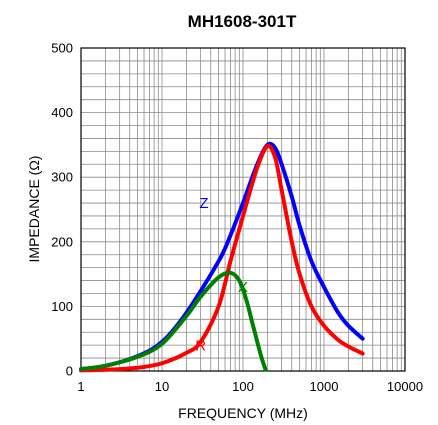 This screenshot has height=425, width=438. What do you see at coordinates (62, 177) in the screenshot?
I see `y-tick-label: 300` at bounding box center [62, 177].